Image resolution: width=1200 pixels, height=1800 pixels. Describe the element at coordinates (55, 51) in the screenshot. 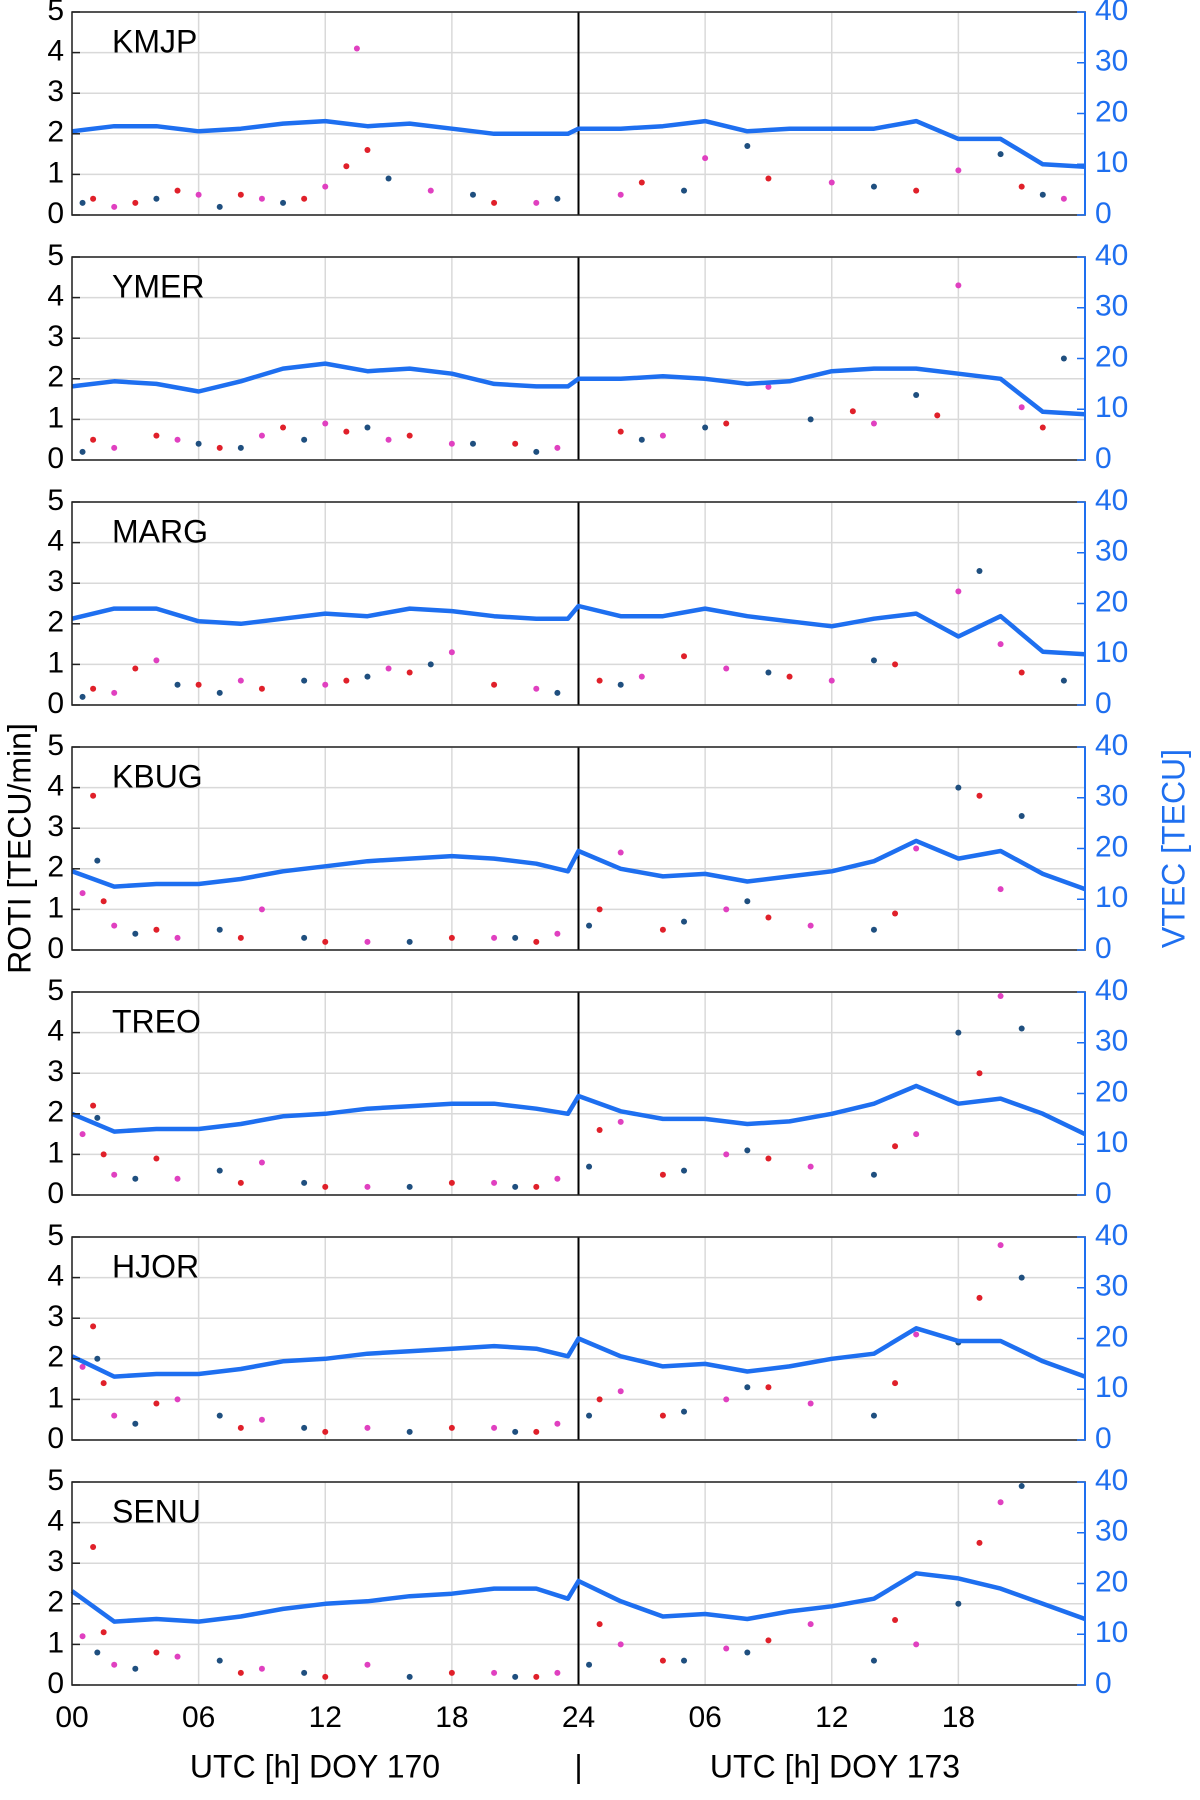

I see `y-tick-label: 4` at that location.